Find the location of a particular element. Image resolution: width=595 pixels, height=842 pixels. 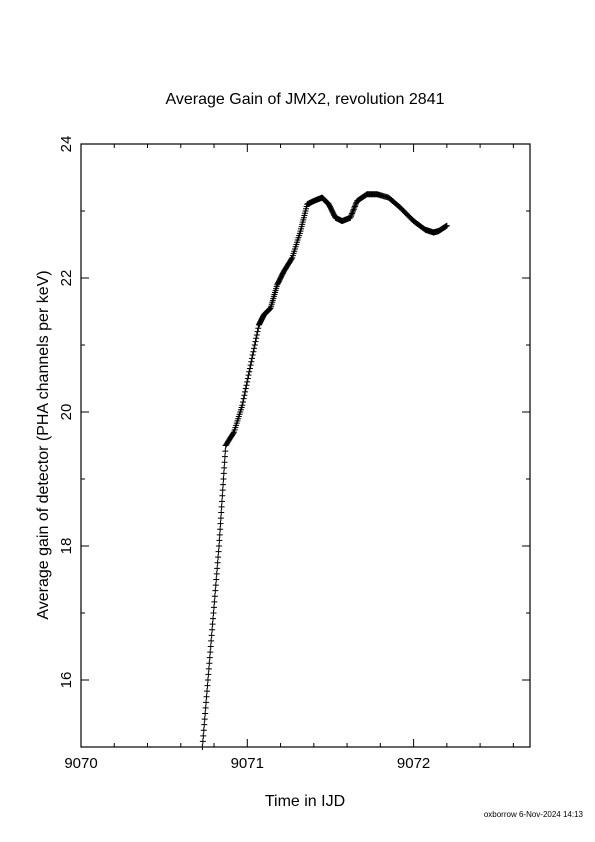

x-tick-label: 9071 is located at coordinates (247, 763).